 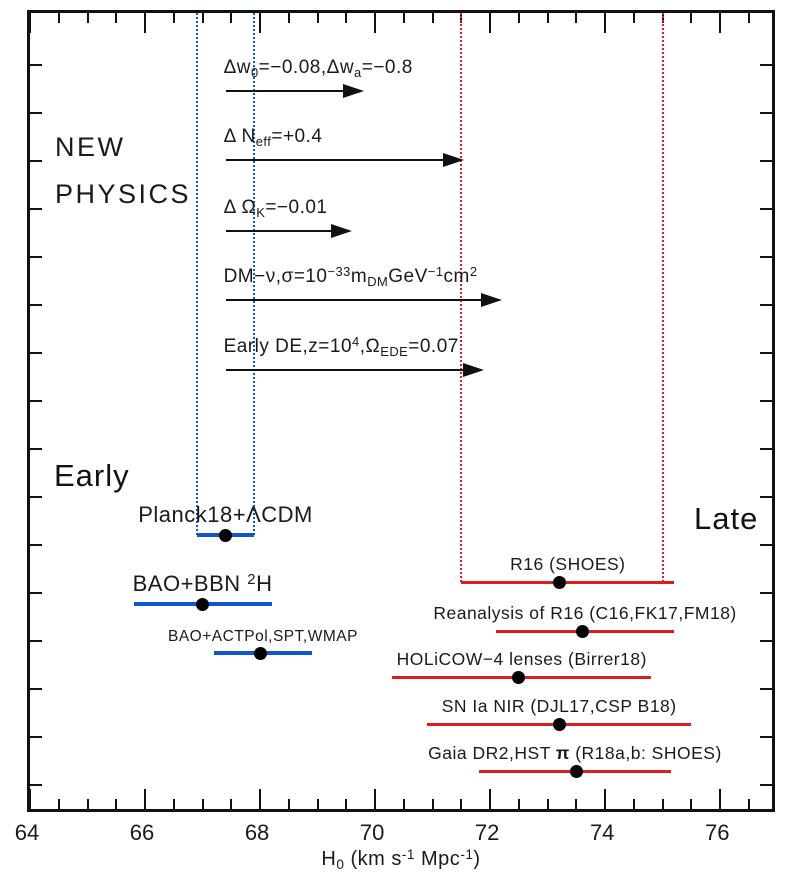 I want to click on x-tick-label: 72, so click(x=487, y=832).